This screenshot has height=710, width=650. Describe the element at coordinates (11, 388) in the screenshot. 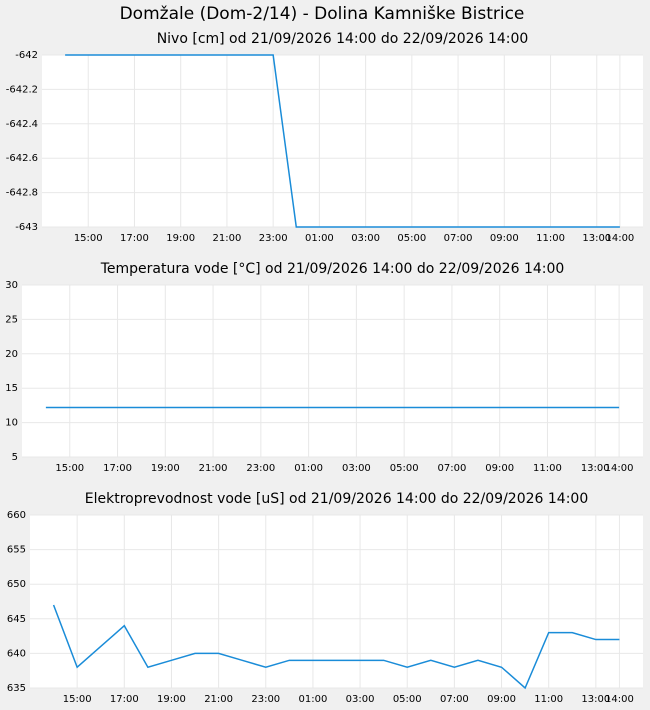

I see `y-tick-label: 15` at that location.